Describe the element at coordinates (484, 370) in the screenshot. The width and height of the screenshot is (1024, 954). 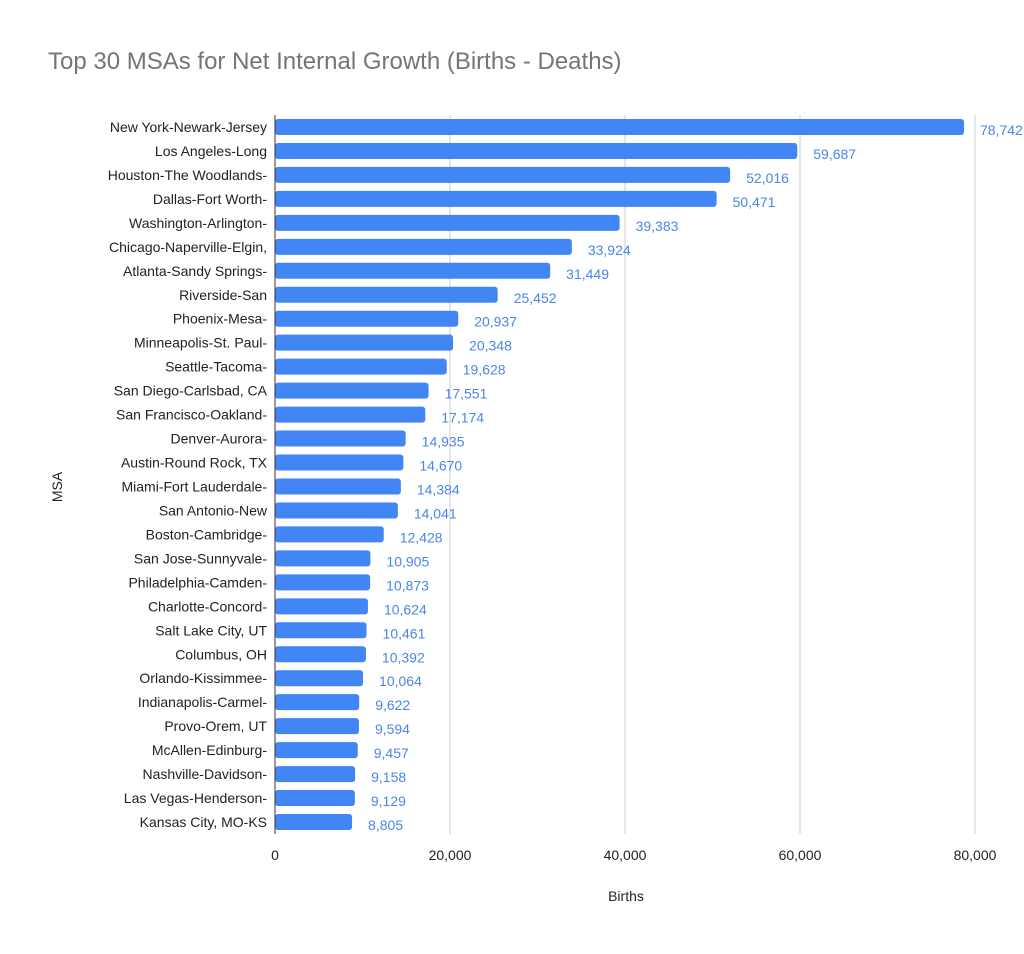
I see `data-label: 19,628` at that location.